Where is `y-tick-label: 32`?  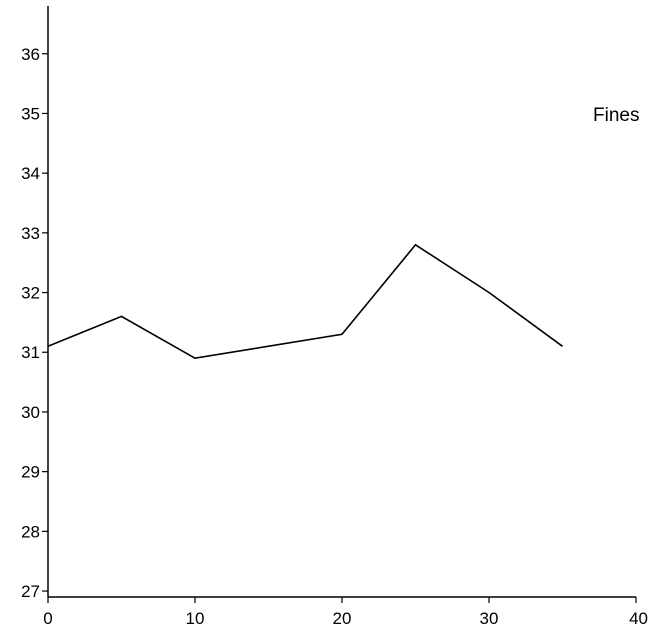
y-tick-label: 32 is located at coordinates (30, 293).